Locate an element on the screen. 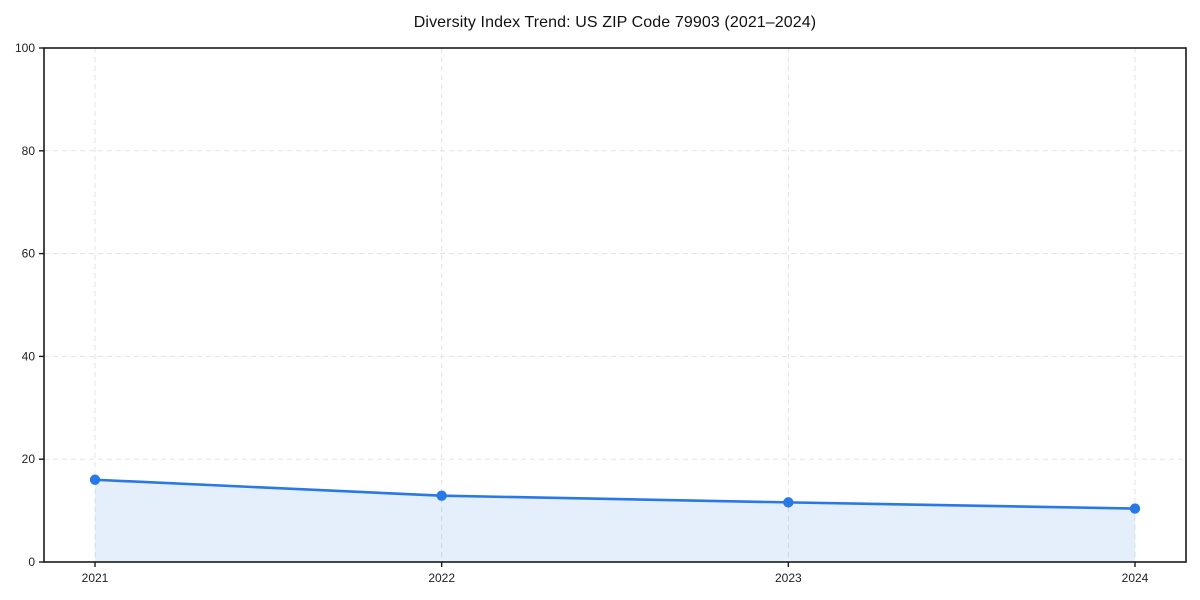 This screenshot has height=600, width=1200. y-tick-label: 80 is located at coordinates (29, 151).